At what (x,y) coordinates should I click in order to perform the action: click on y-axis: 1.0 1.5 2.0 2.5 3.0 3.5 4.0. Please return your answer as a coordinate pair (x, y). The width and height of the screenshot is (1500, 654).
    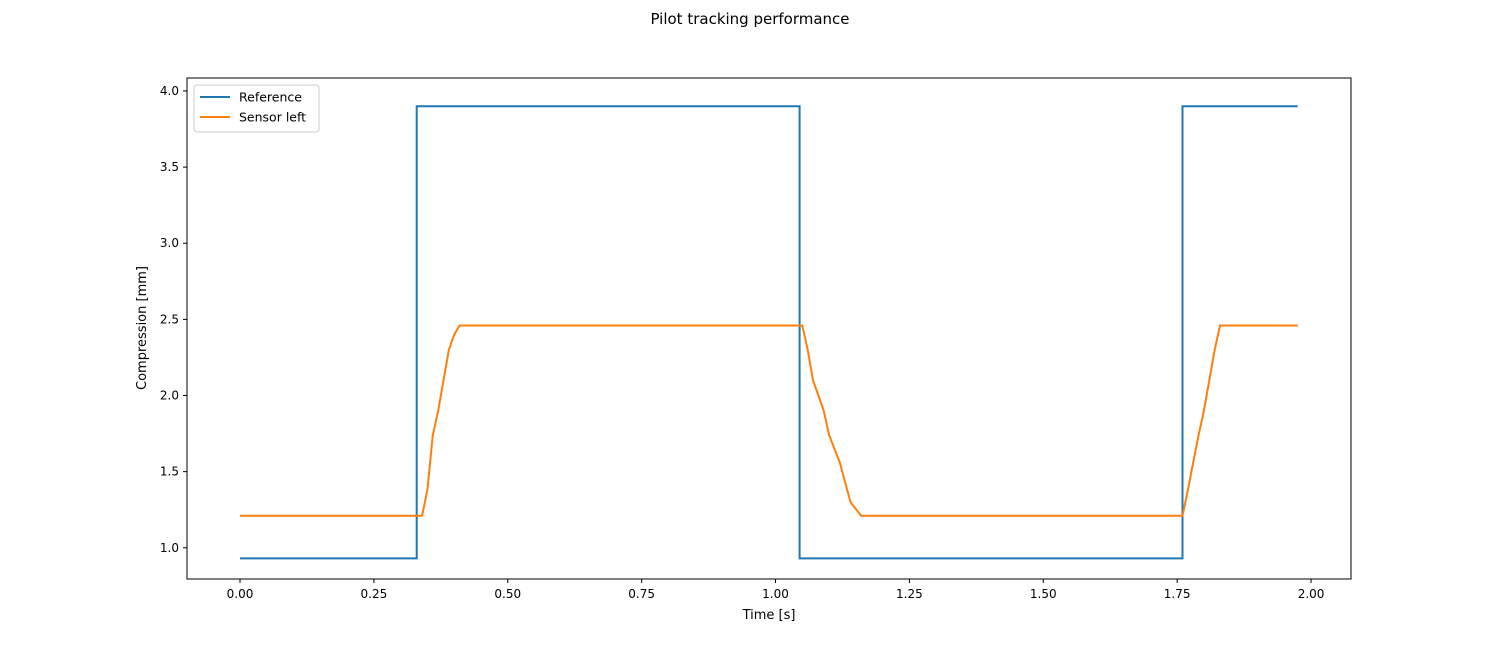
    Looking at the image, I should click on (173, 319).